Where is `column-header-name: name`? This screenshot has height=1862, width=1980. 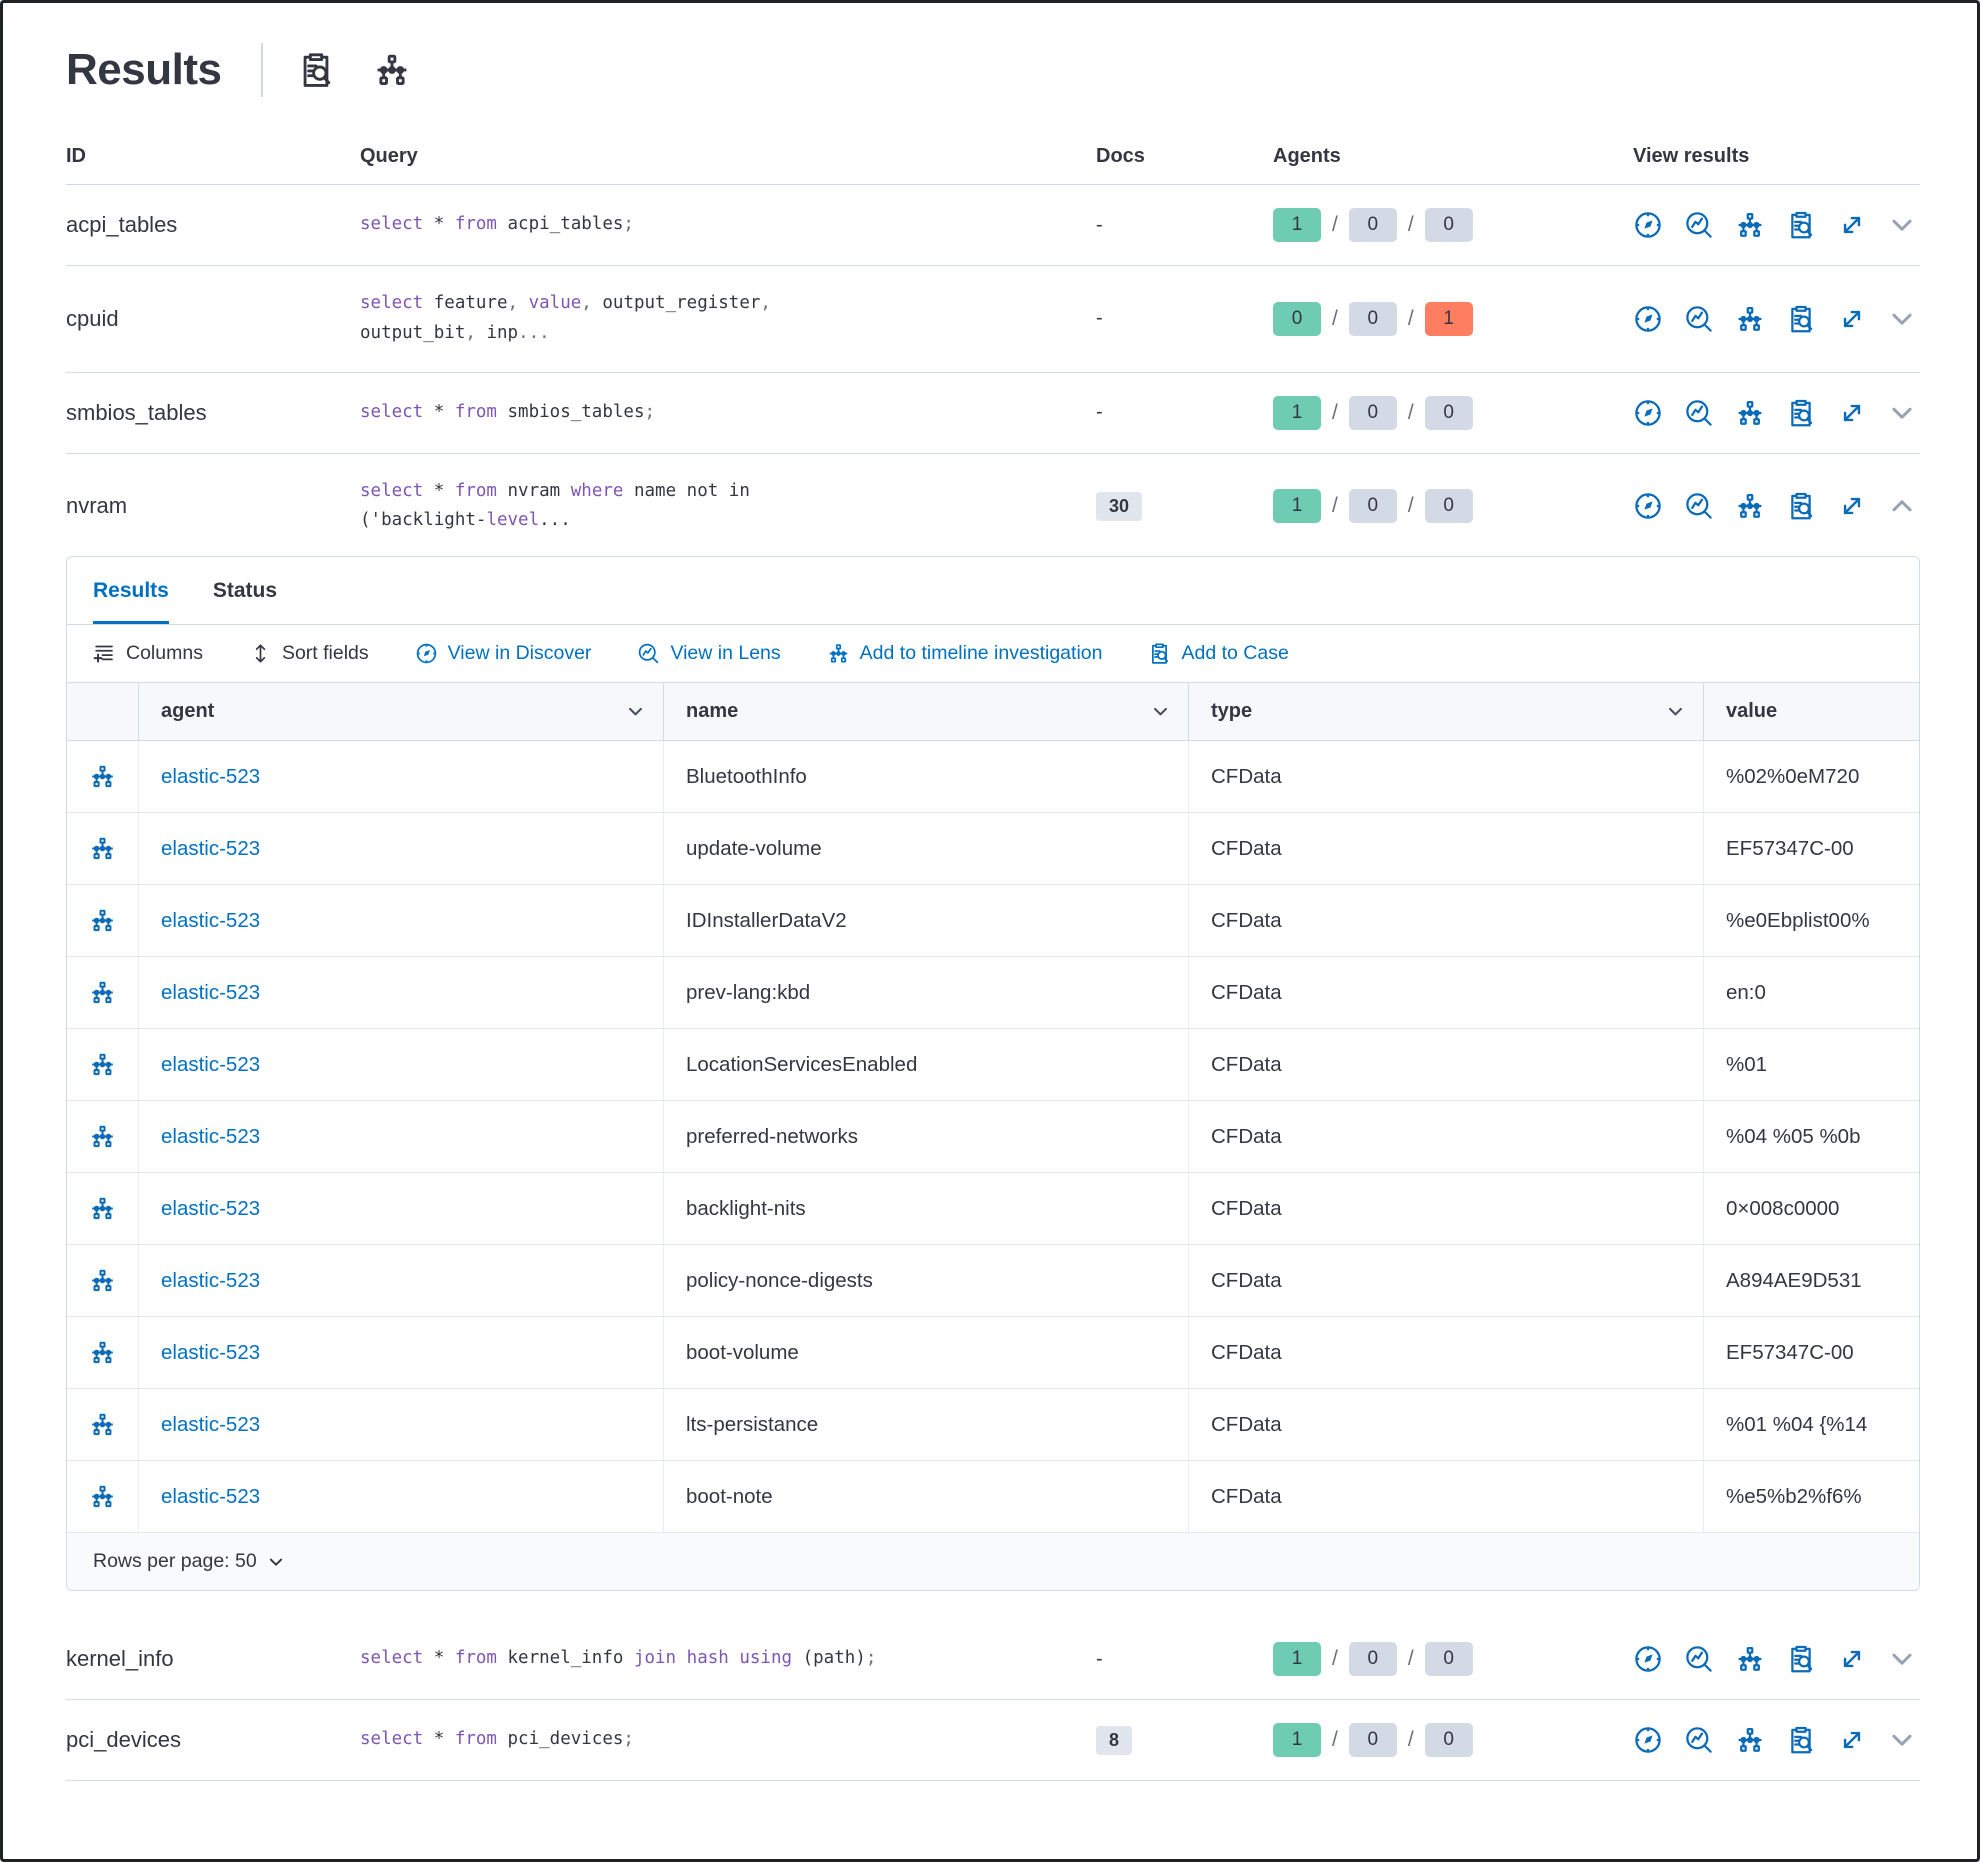
column-header-name: name is located at coordinates (926, 711).